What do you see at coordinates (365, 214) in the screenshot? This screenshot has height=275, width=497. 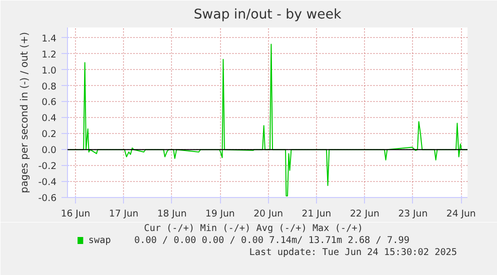 I see `x-tick-label: 22 Jun` at bounding box center [365, 214].